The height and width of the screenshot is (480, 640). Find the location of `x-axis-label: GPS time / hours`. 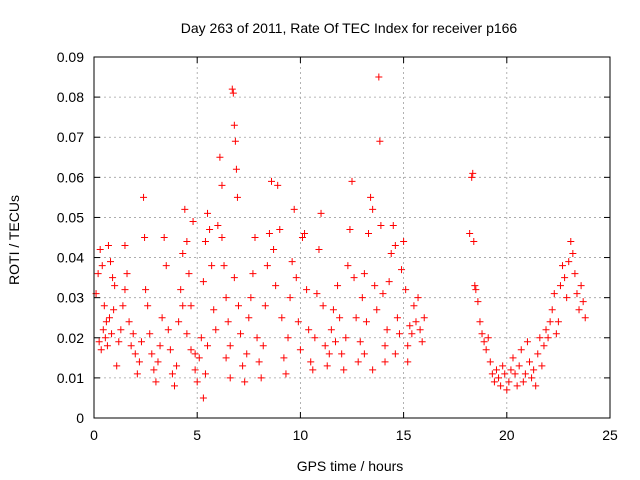

x-axis-label: GPS time / hours is located at coordinates (350, 466).